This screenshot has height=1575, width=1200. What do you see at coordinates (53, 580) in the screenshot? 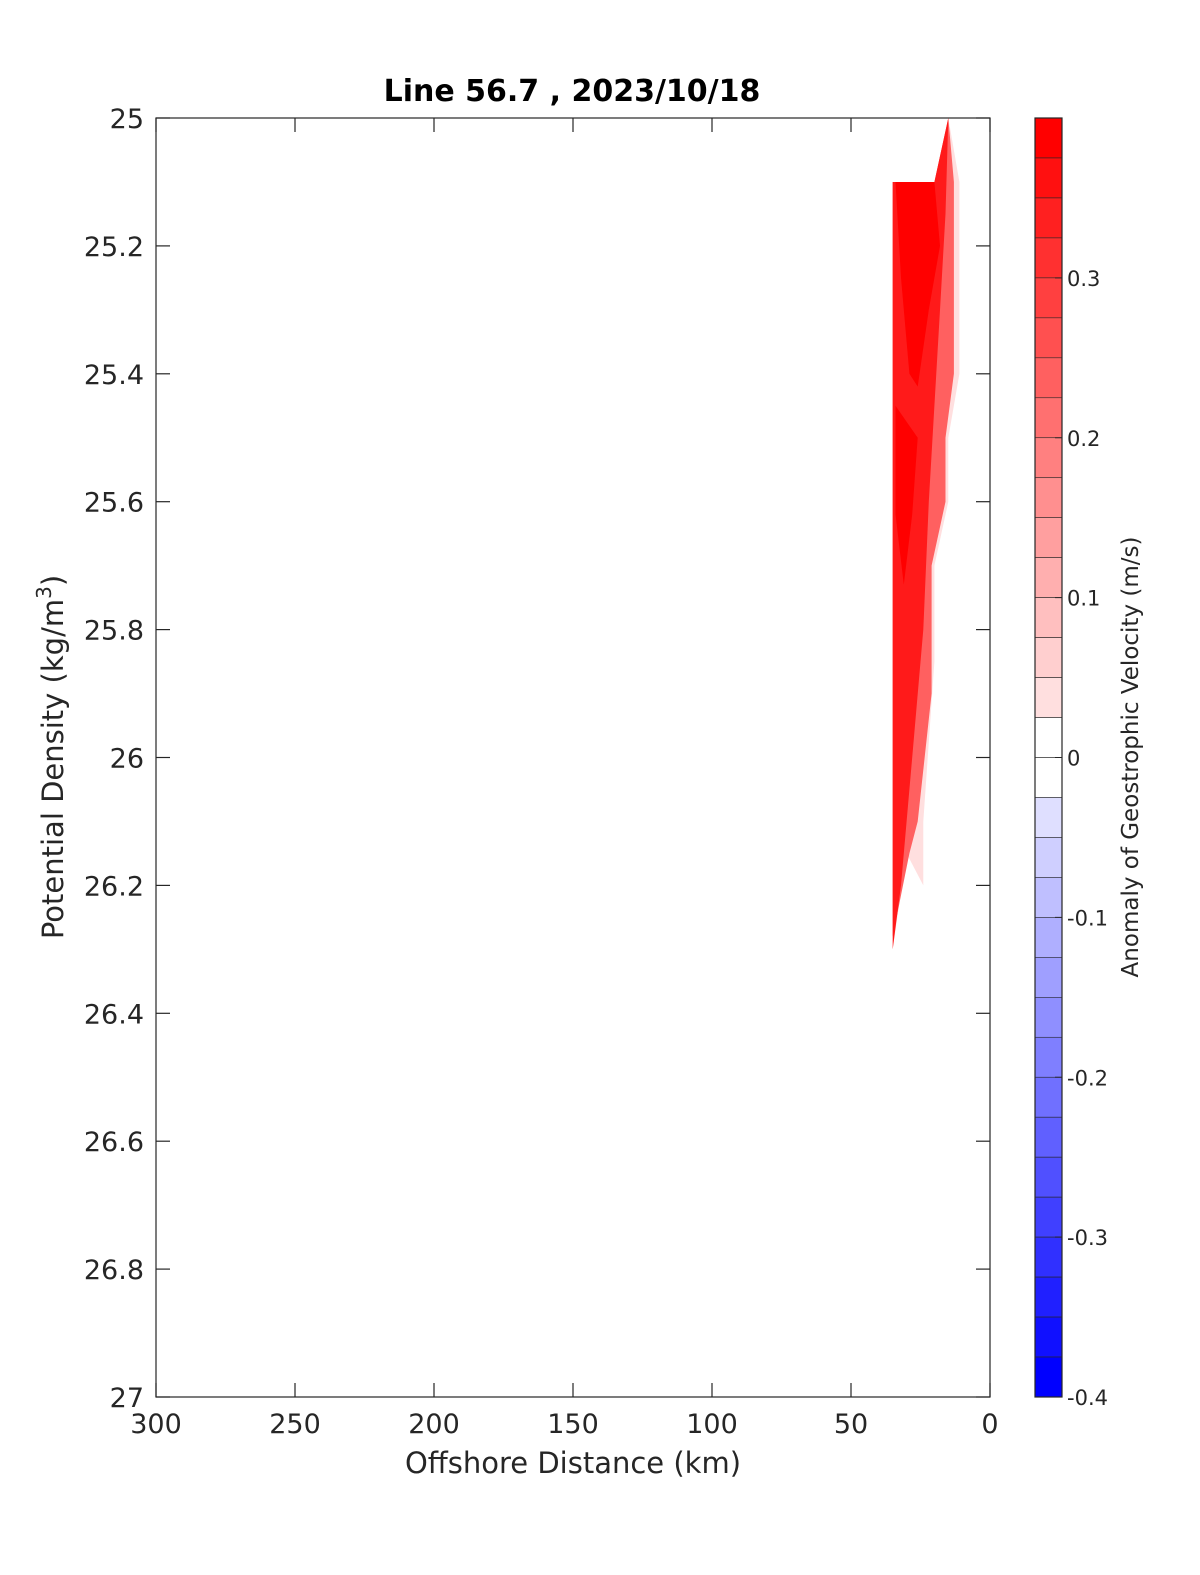
I see `y-axis-label-suffix: )` at bounding box center [53, 580].